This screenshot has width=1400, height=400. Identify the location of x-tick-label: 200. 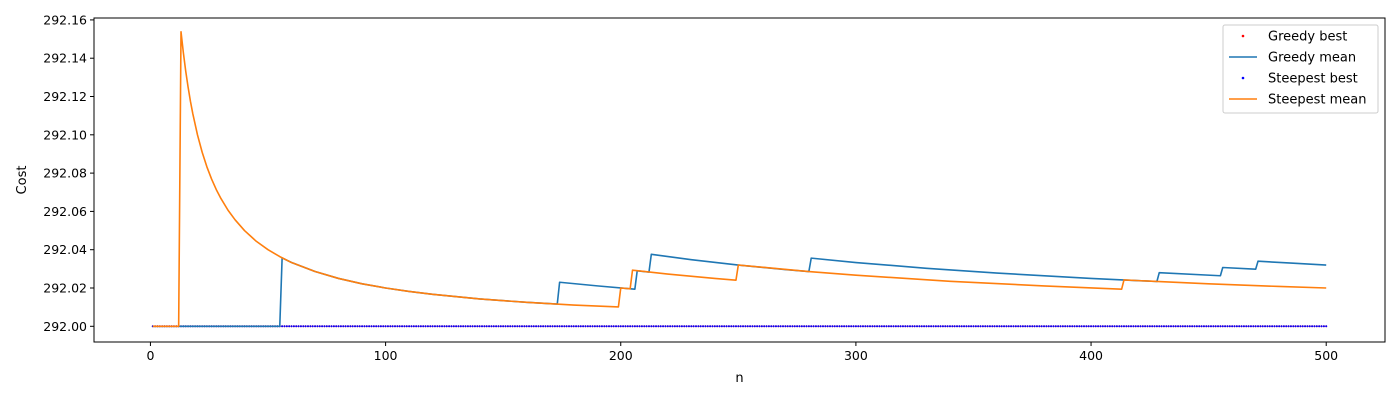
(621, 355).